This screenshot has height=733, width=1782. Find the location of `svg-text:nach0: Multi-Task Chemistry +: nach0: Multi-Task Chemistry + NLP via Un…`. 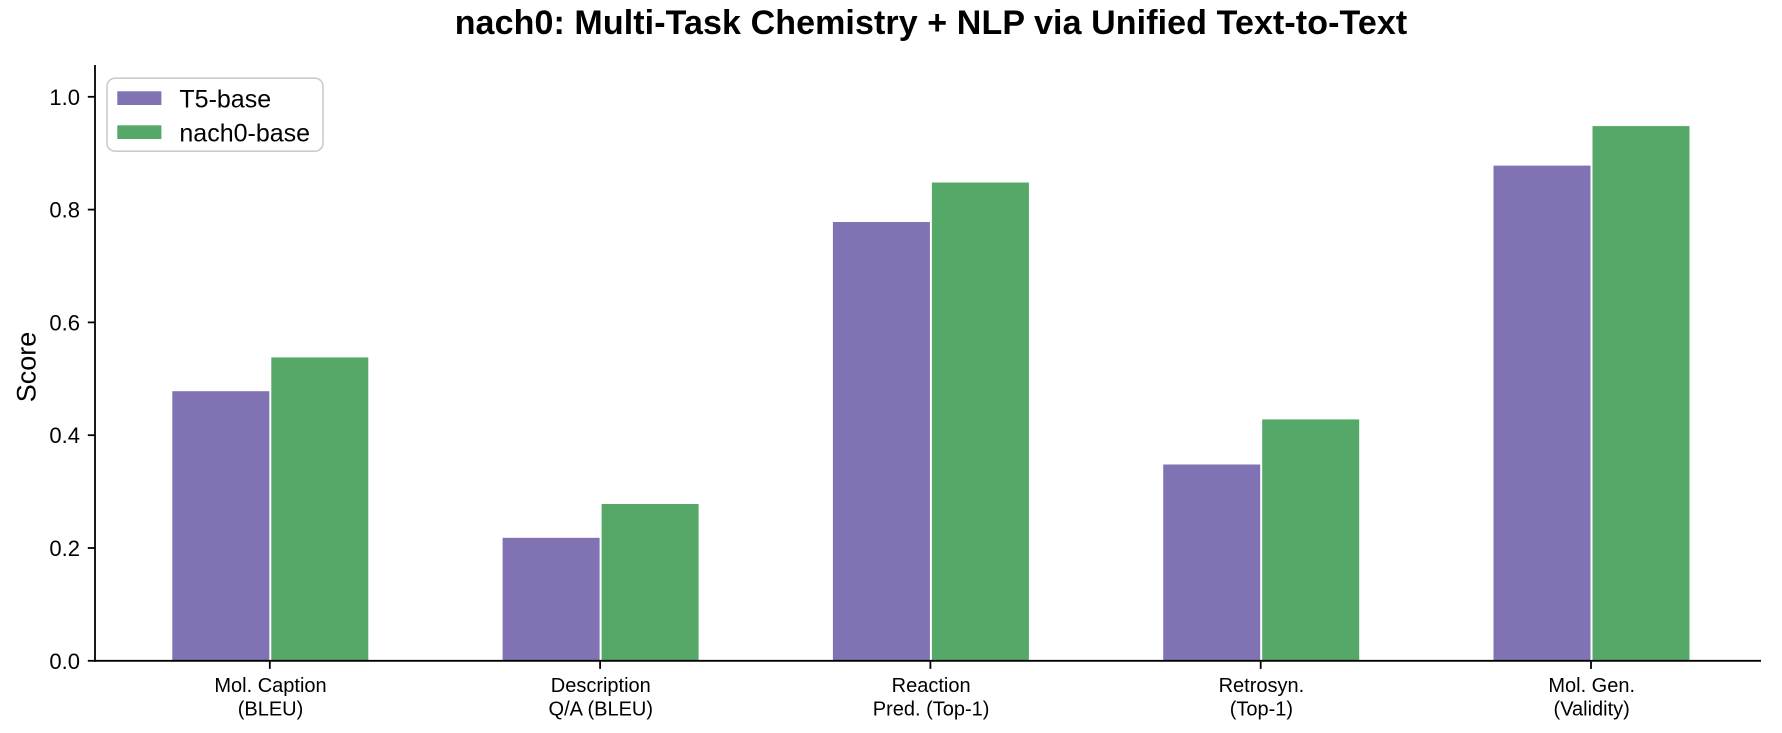

svg-text:nach0: Multi-Task Chemistry +: nach0: Multi-Task Chemistry + NLP via Un… is located at coordinates (931, 23).